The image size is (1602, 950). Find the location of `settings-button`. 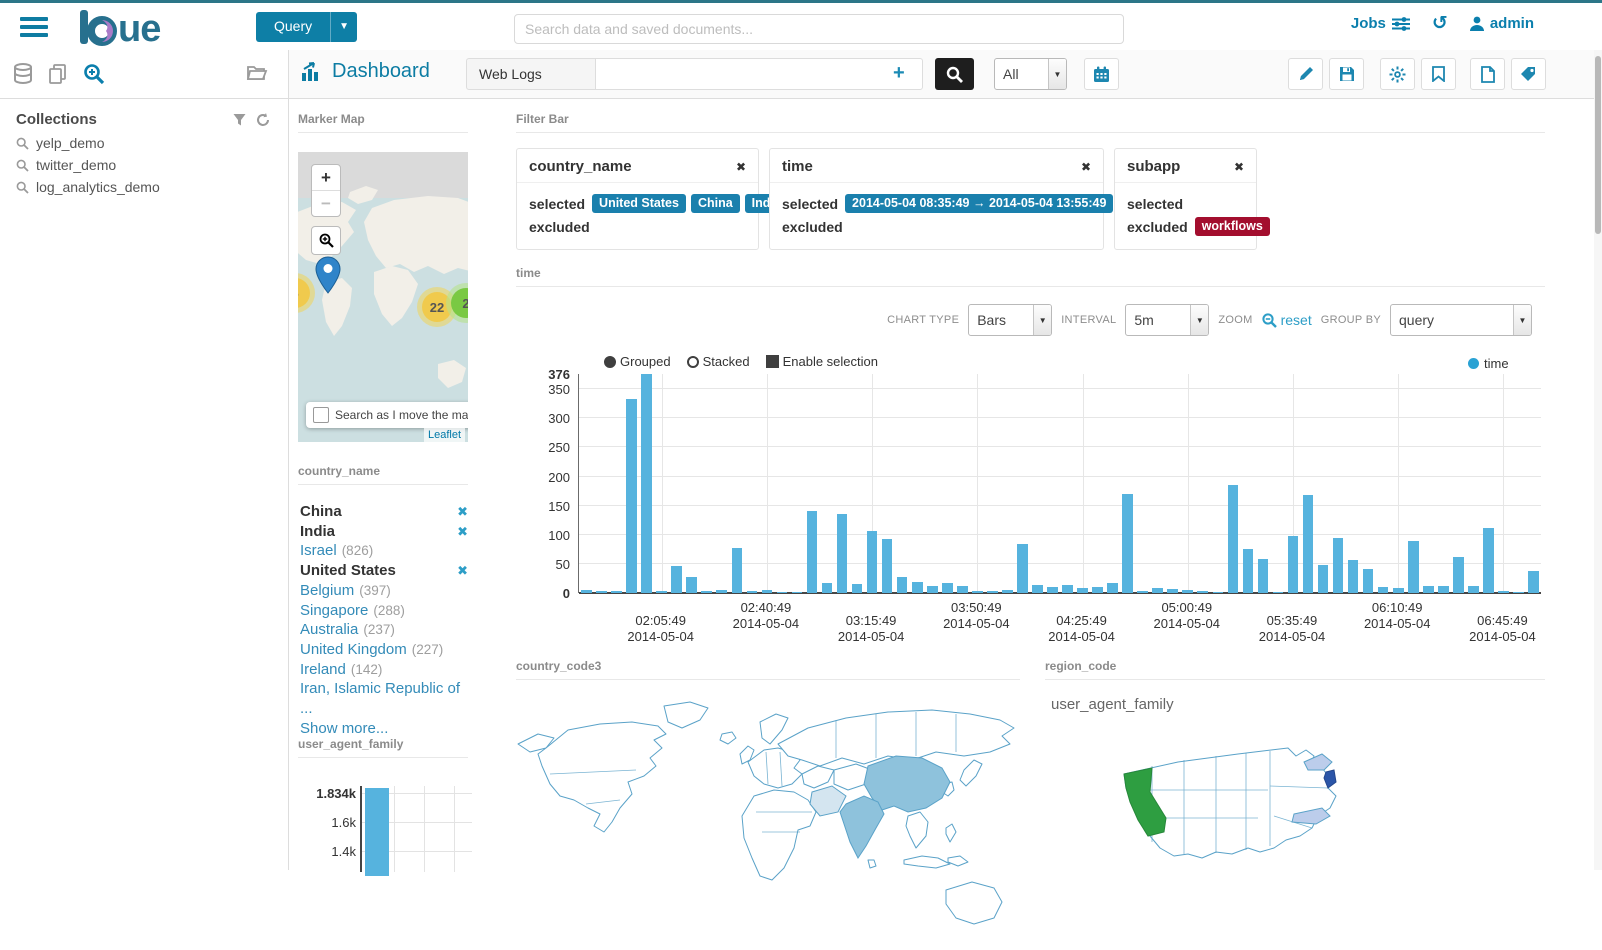

settings-button is located at coordinates (1397, 74).